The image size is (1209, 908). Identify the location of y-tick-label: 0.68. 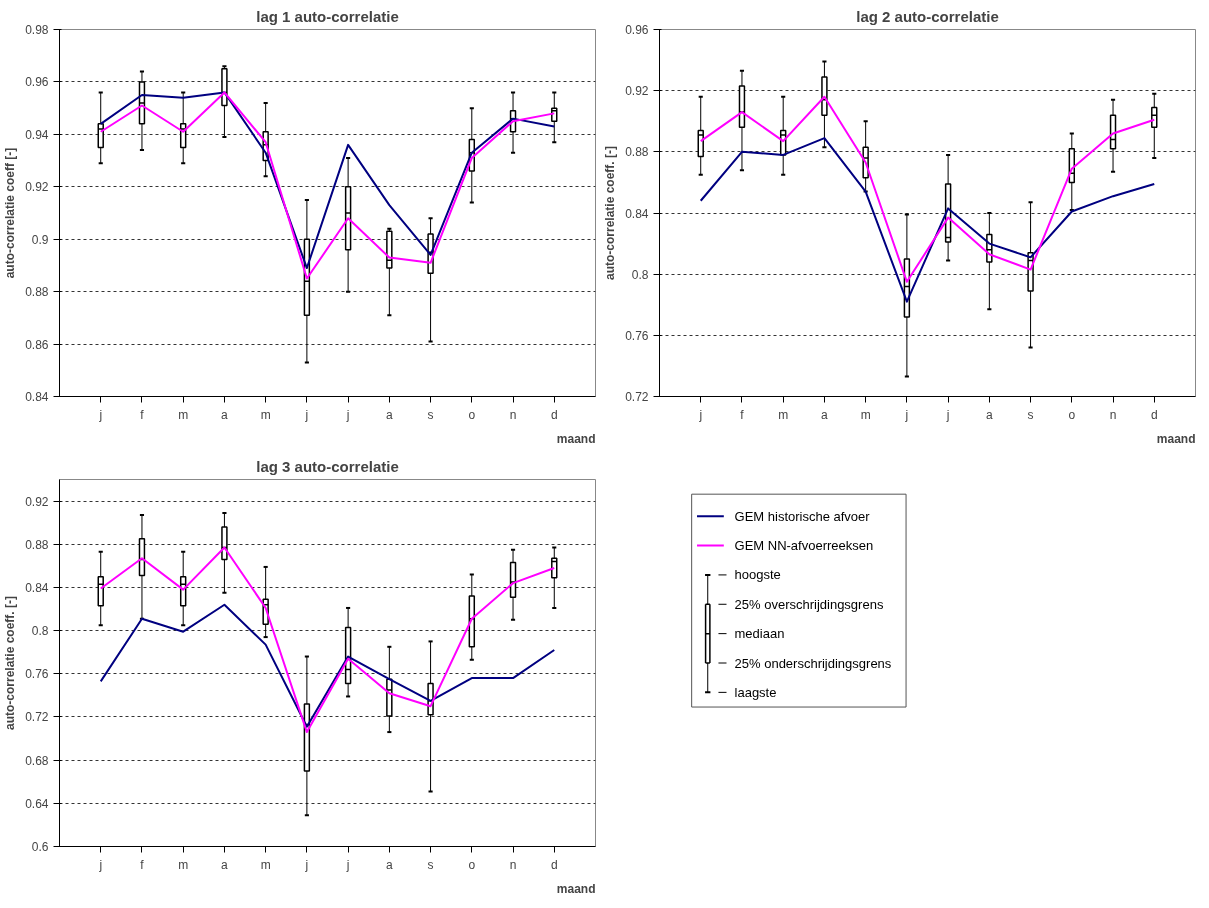
(37, 760).